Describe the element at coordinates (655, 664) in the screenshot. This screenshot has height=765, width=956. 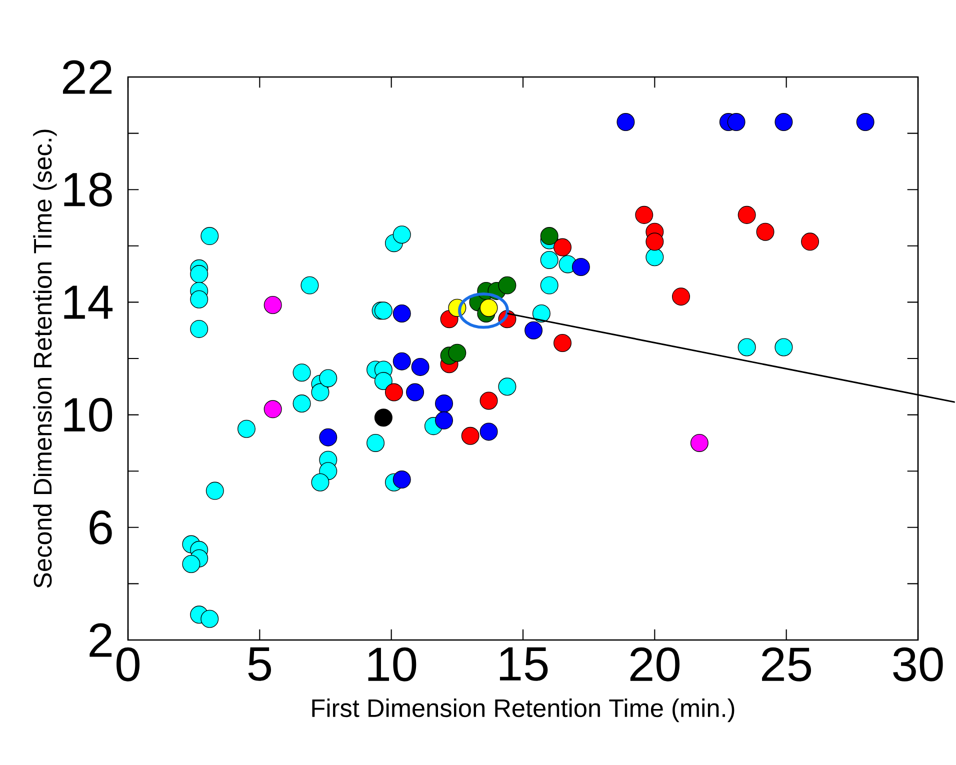
I see `x-tick-label: 20` at that location.